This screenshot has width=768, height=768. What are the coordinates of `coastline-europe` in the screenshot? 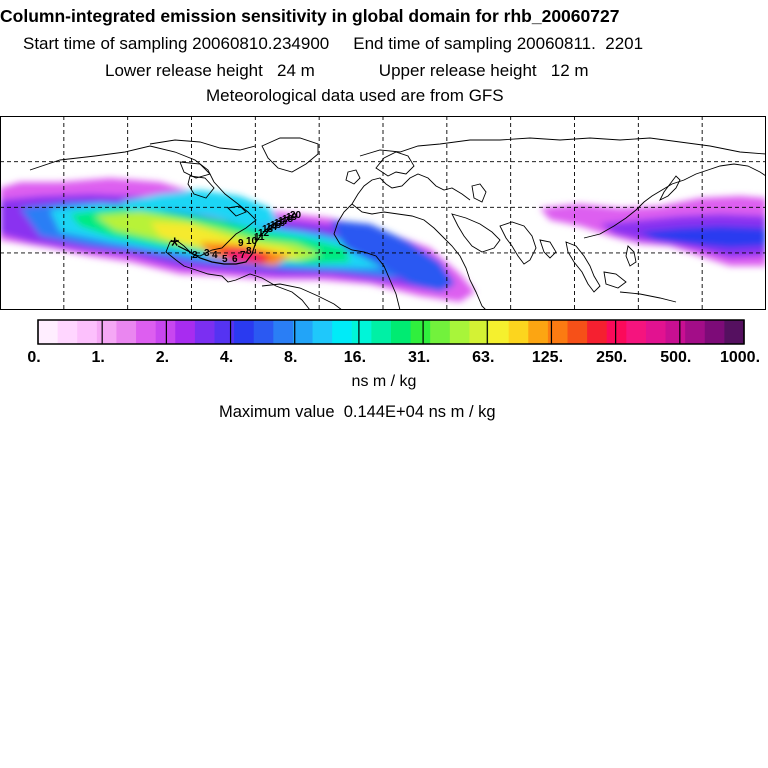 It's located at (411, 189).